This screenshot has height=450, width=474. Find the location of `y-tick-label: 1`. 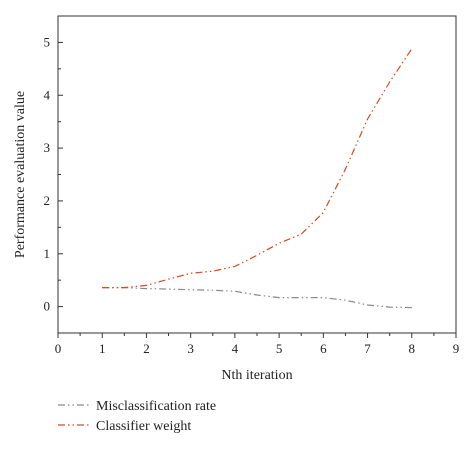

y-tick-label: 1 is located at coordinates (47, 253).